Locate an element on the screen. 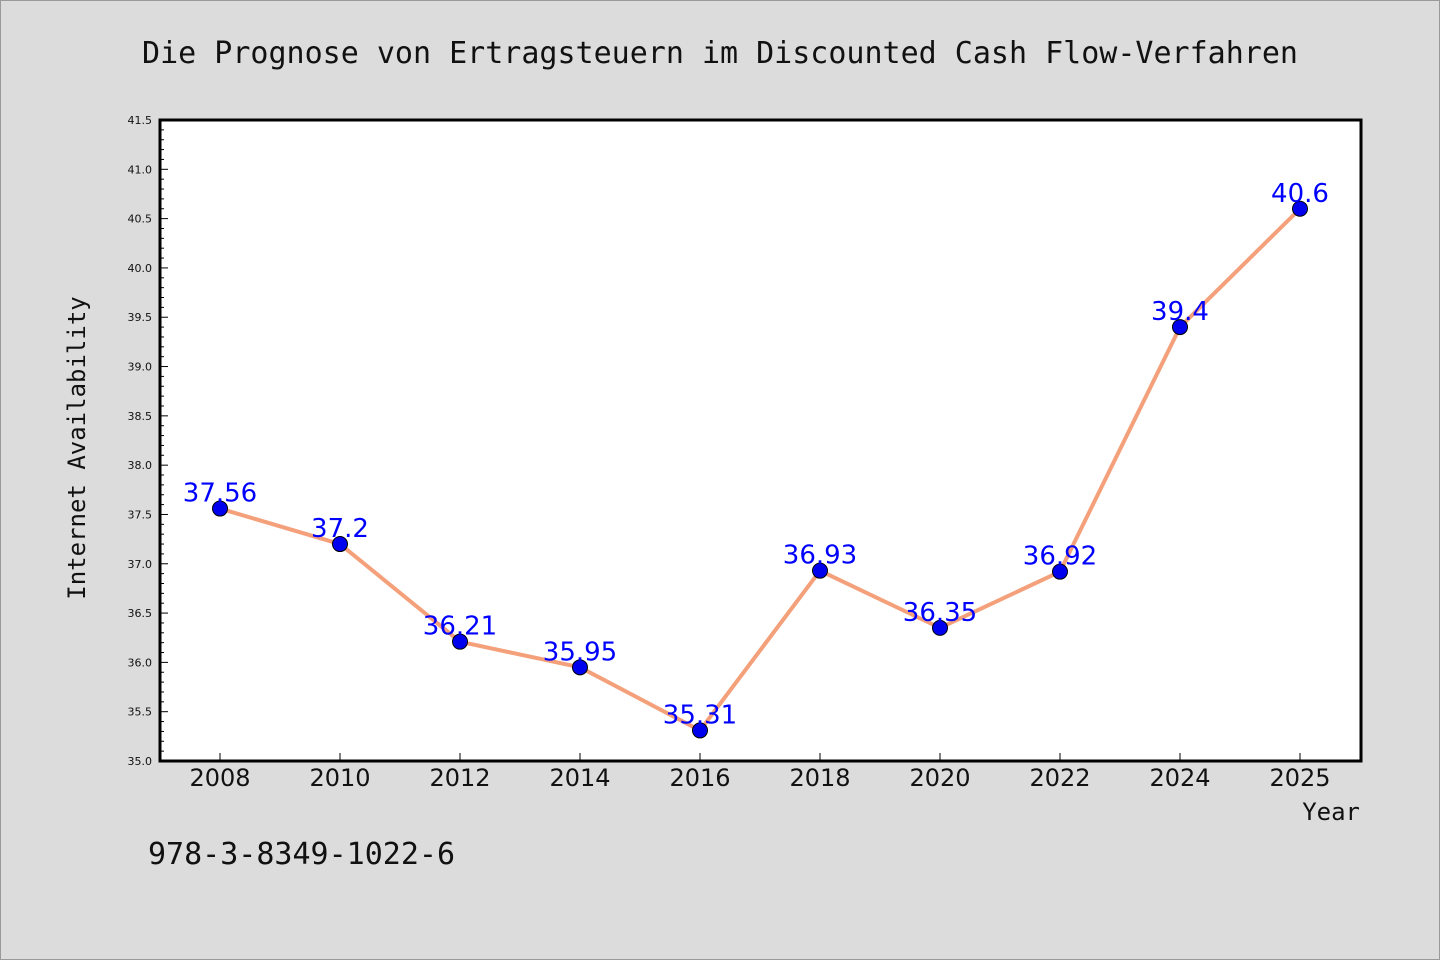  y-tick-label: 35.5 is located at coordinates (140, 712).